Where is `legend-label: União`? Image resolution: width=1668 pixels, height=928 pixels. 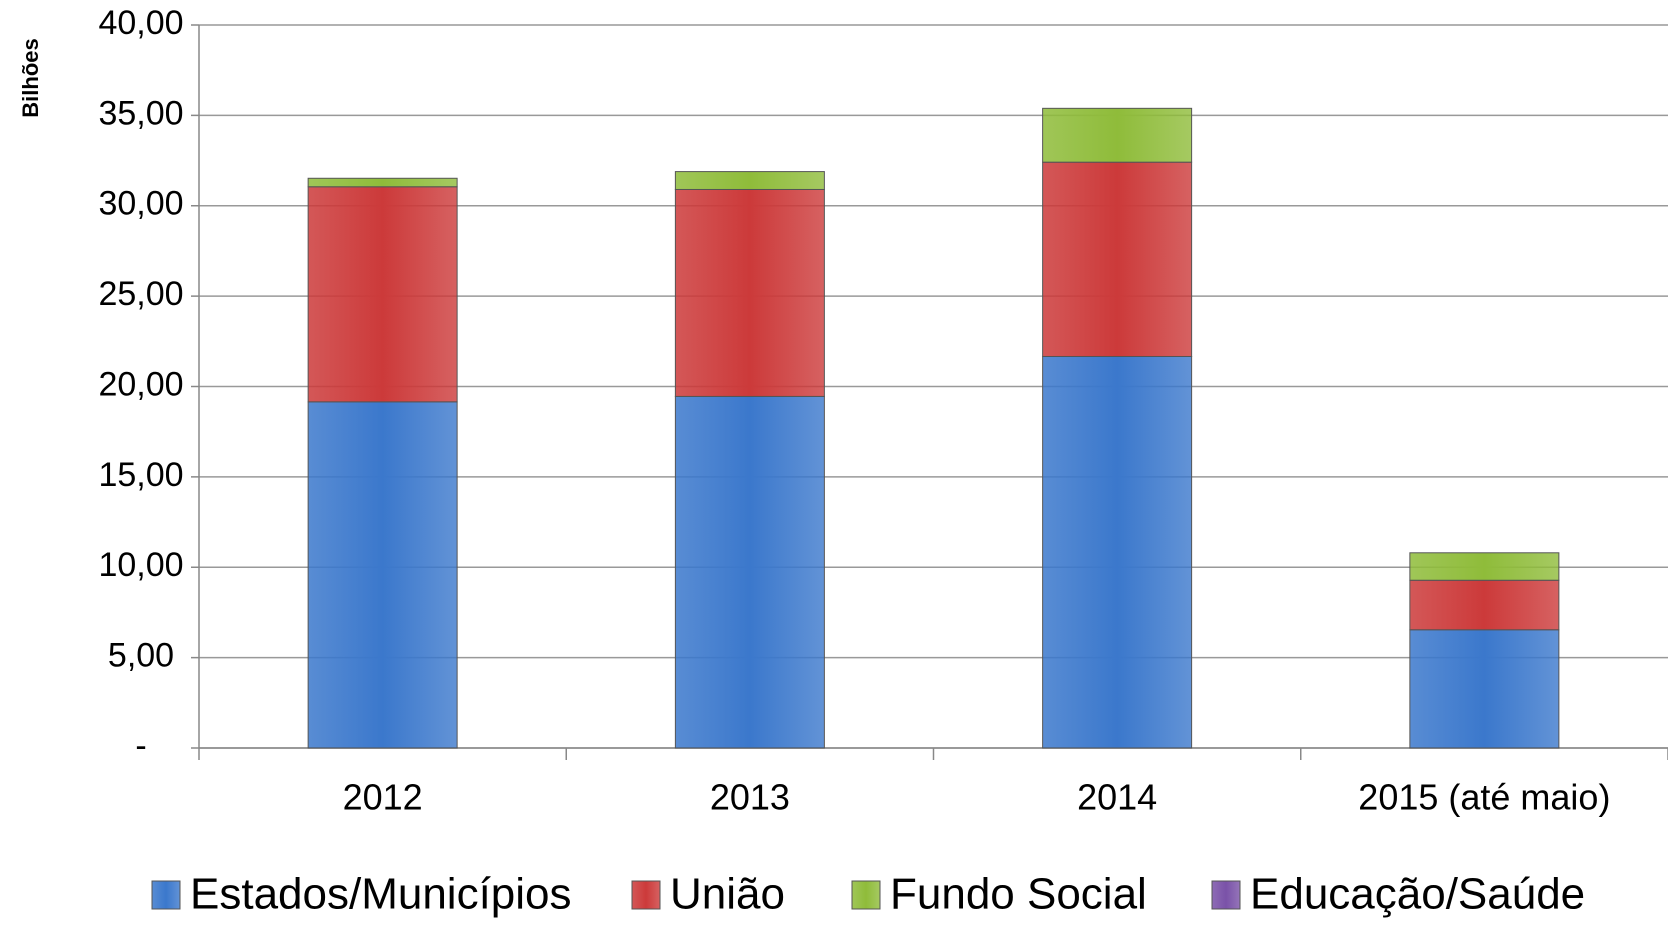 legend-label: União is located at coordinates (727, 894).